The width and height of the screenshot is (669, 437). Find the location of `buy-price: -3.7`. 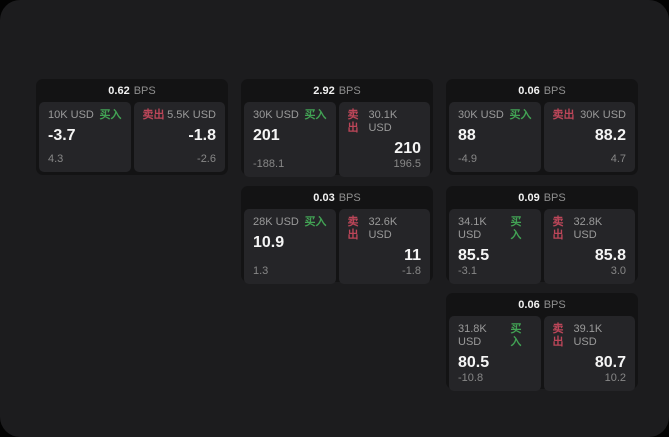

buy-price: -3.7 is located at coordinates (62, 135).